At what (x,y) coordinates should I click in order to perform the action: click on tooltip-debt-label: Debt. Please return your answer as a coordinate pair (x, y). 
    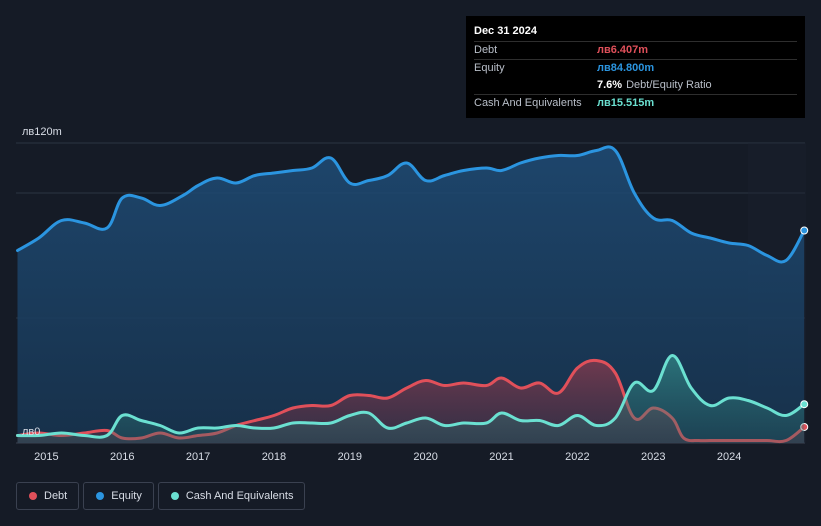
    Looking at the image, I should click on (486, 50).